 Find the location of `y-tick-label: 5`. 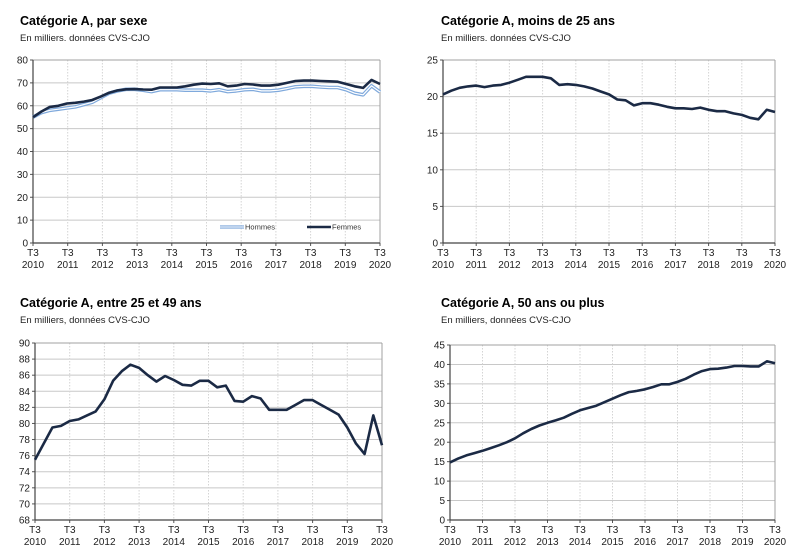

y-tick-label: 5 is located at coordinates (435, 207).